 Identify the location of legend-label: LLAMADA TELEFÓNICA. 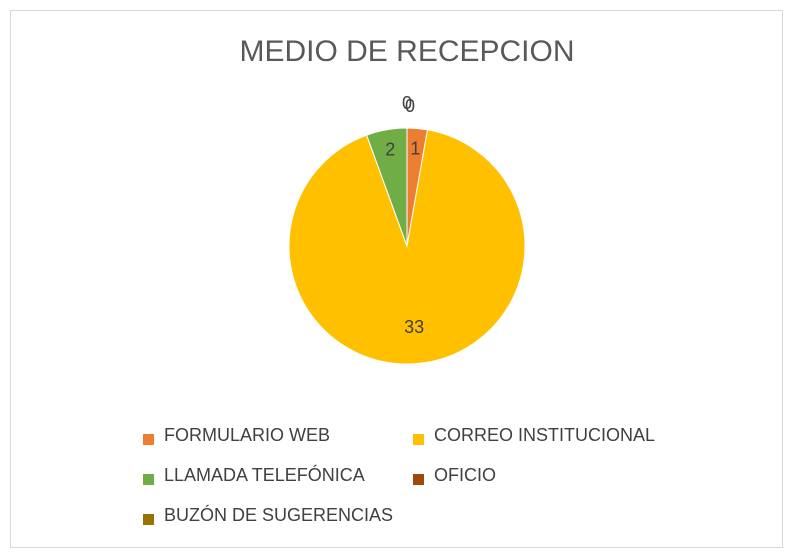
(264, 474).